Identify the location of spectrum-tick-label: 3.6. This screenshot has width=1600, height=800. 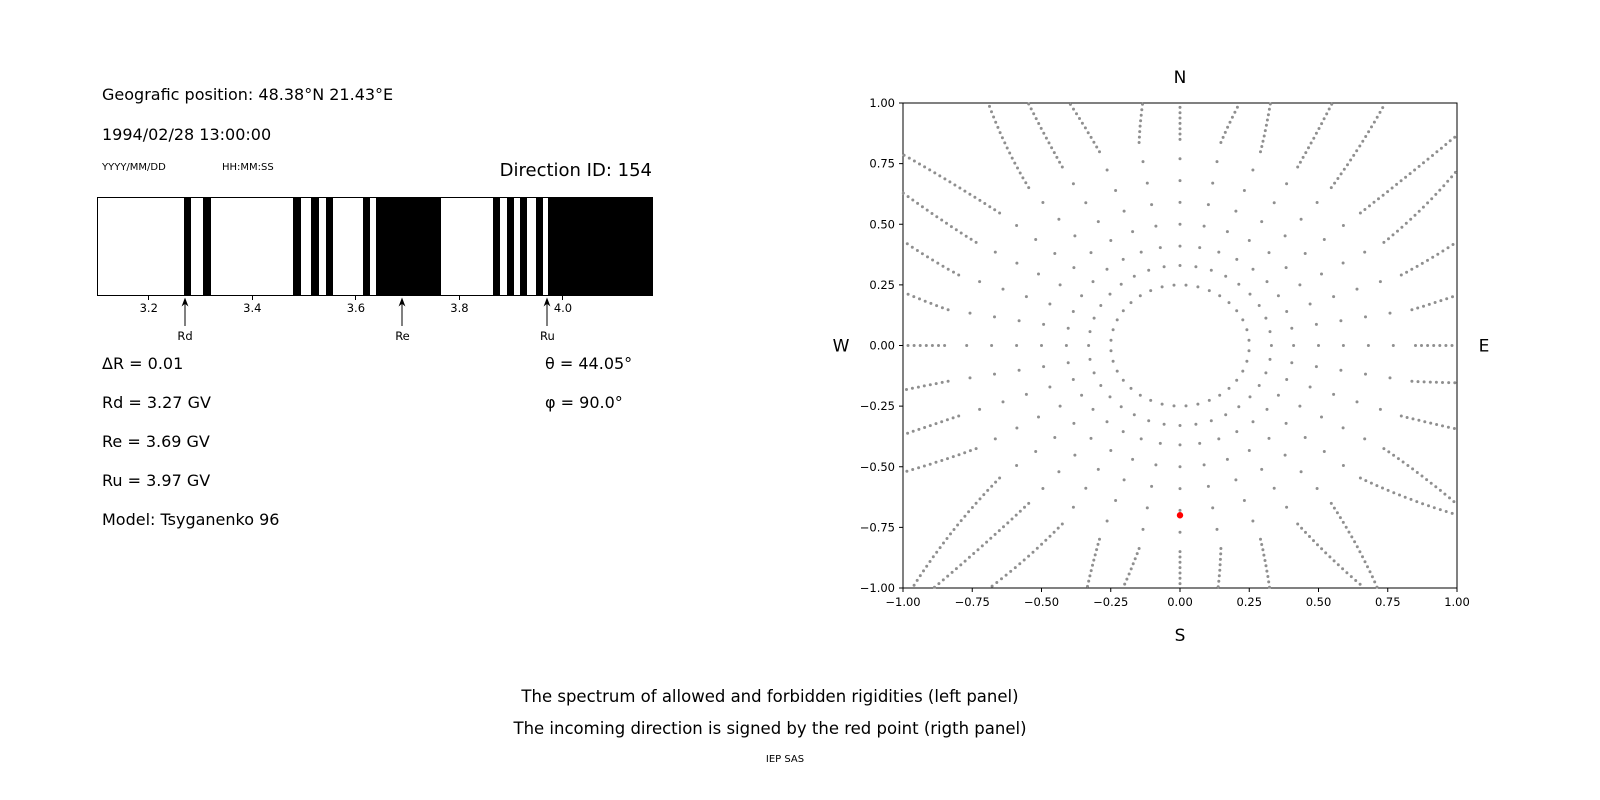
(356, 308).